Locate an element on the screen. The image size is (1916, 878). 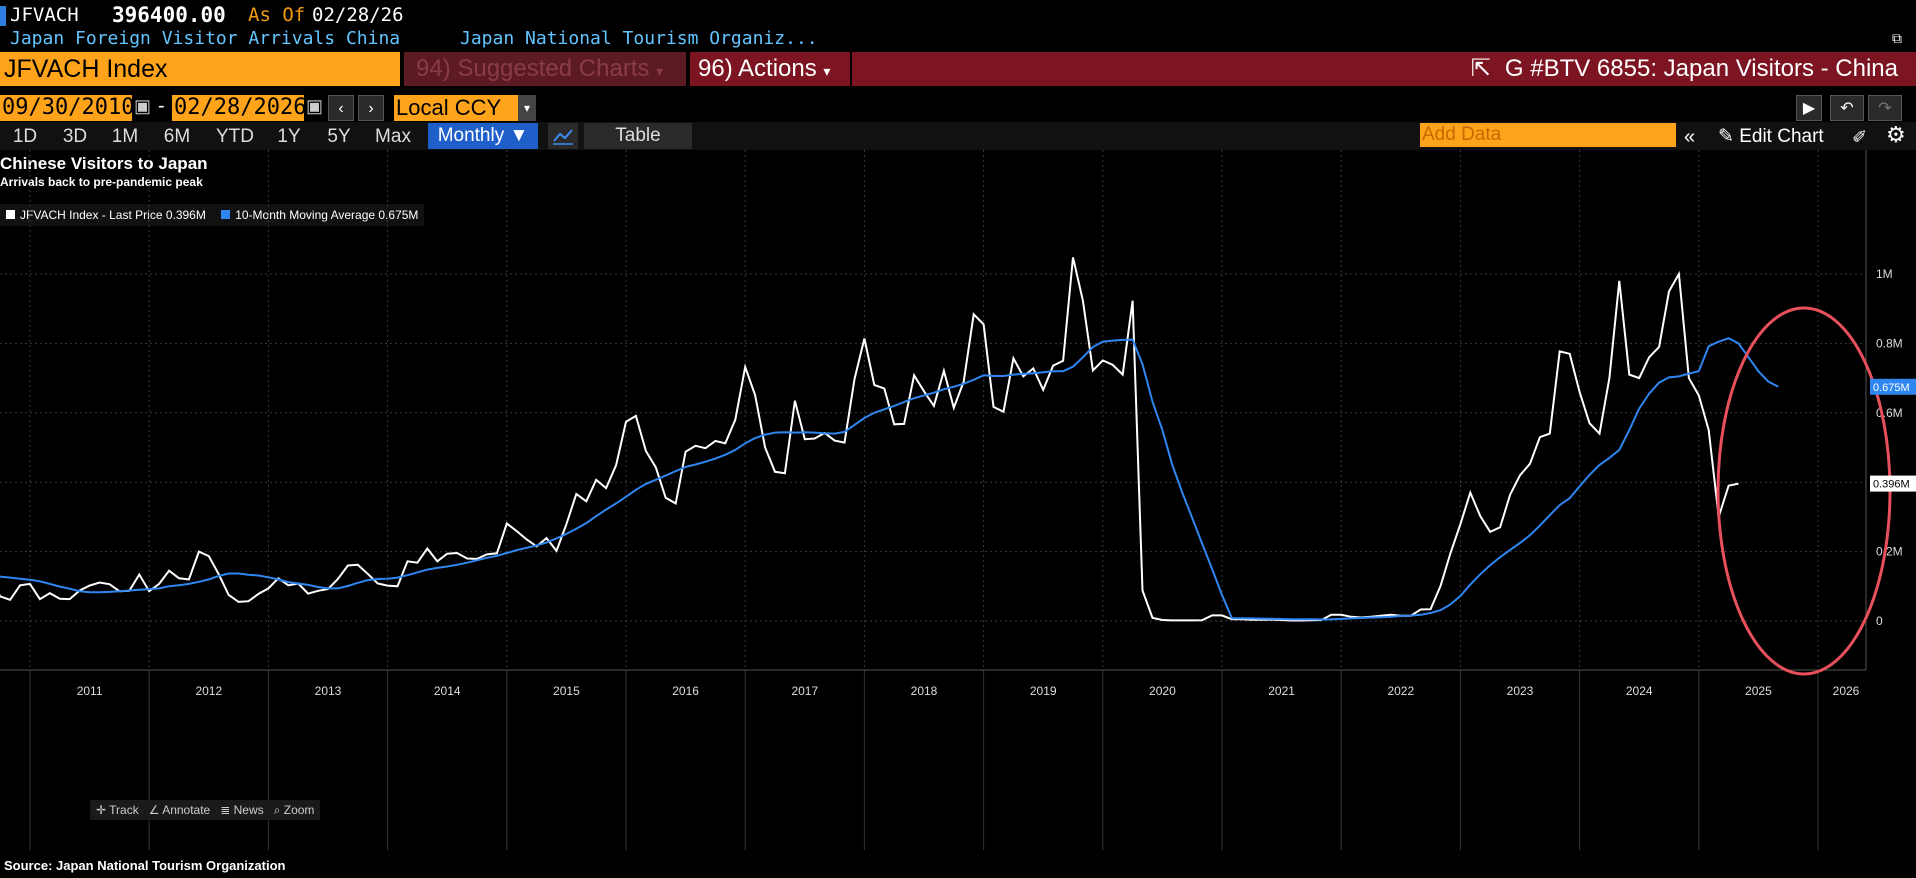
start-date-field: 09/30/2010 is located at coordinates (67, 108).